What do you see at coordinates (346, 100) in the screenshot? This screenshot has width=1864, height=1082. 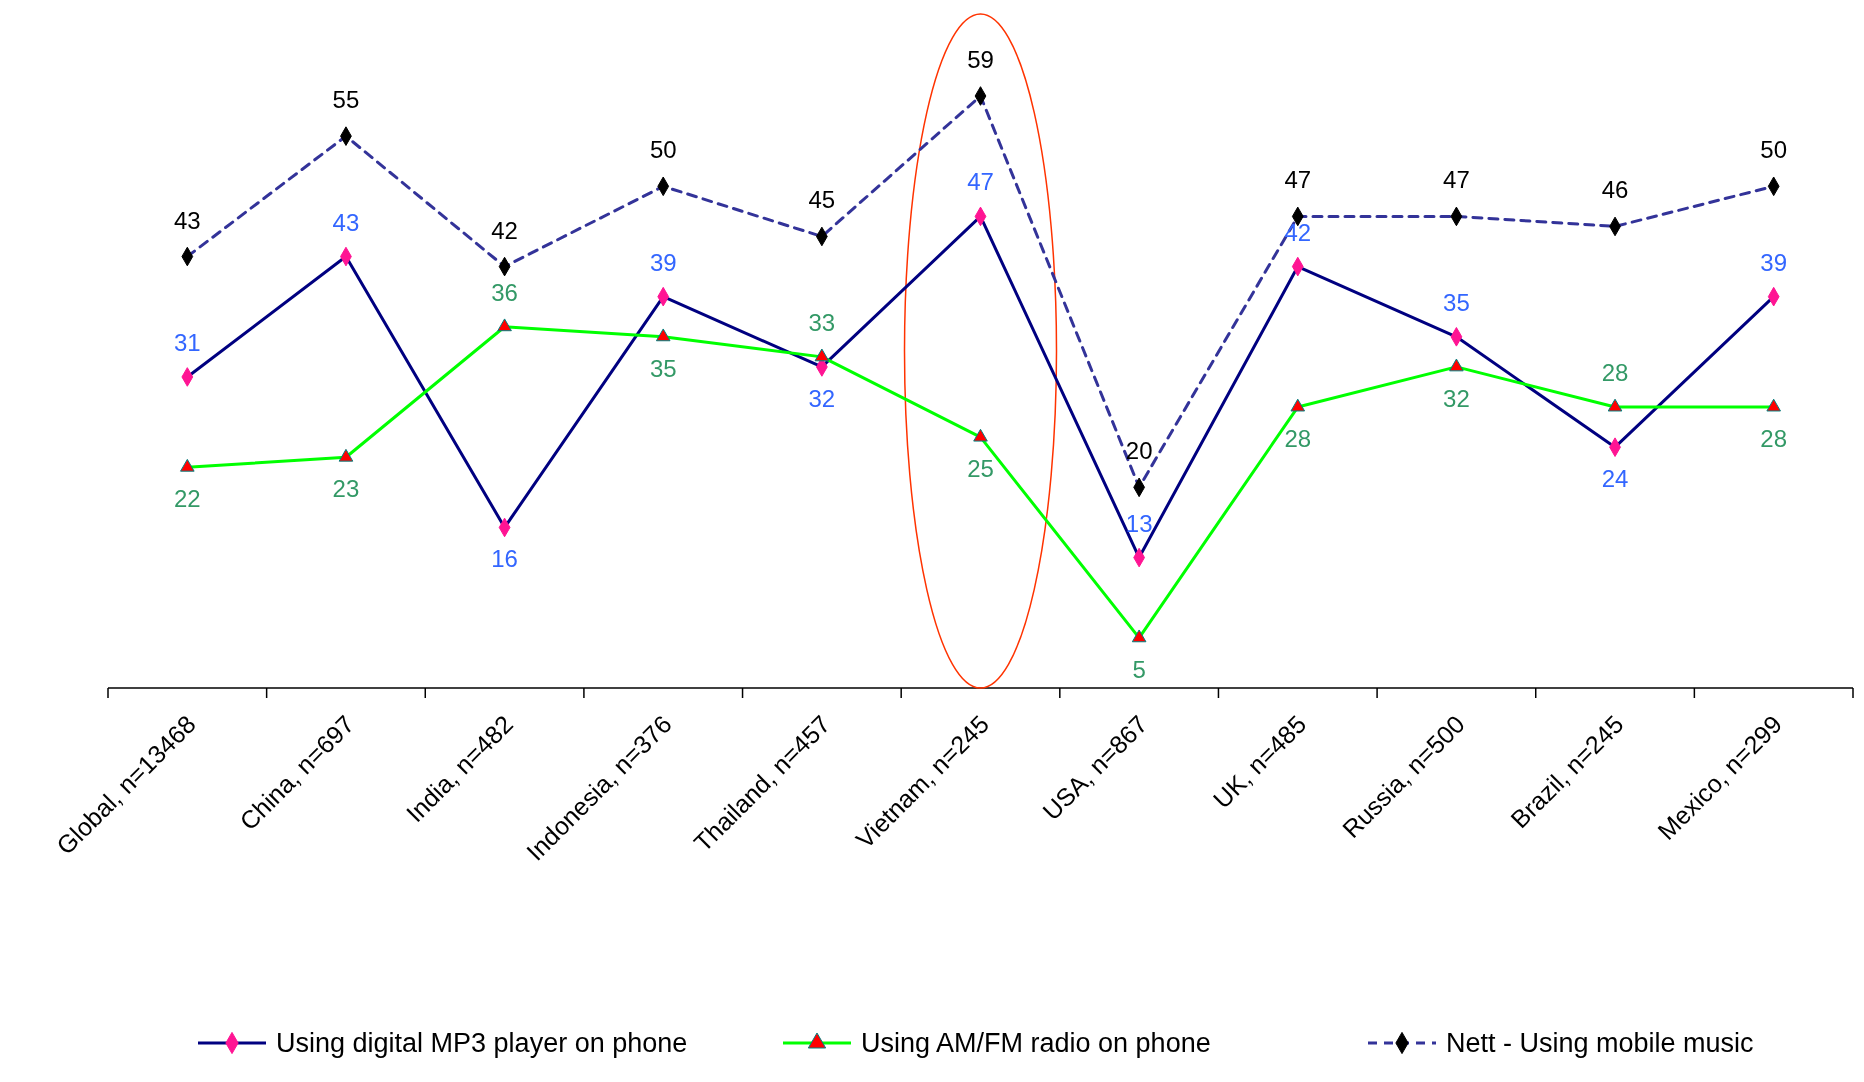 I see `data-label: 55` at bounding box center [346, 100].